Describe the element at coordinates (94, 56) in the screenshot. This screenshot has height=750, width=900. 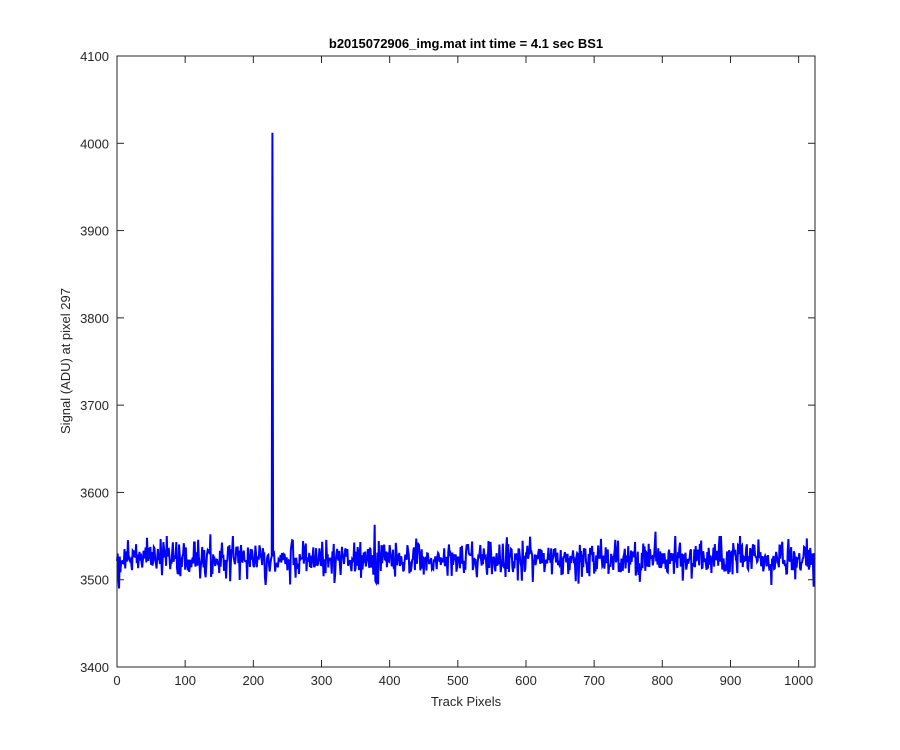
I see `y-tick-label: 4100` at that location.